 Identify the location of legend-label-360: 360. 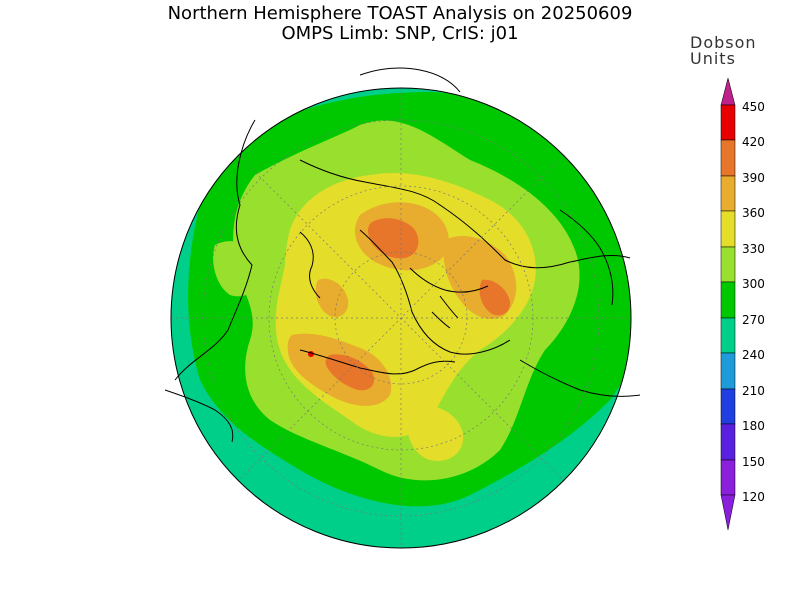
(753, 213).